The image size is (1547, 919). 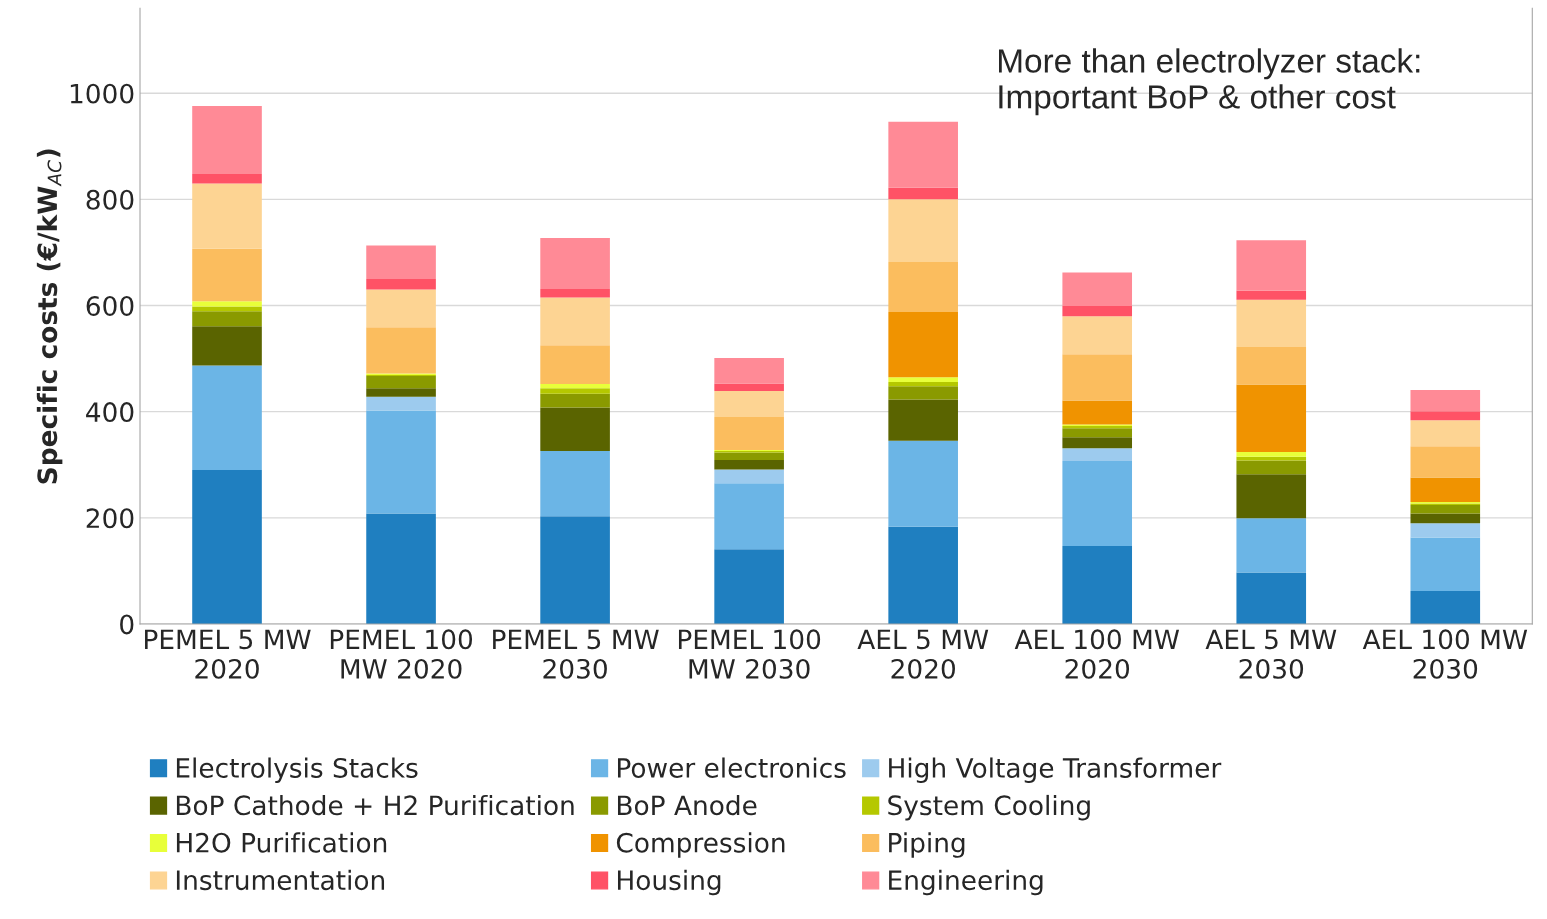 I want to click on y-tick-label: 600, so click(x=110, y=305).